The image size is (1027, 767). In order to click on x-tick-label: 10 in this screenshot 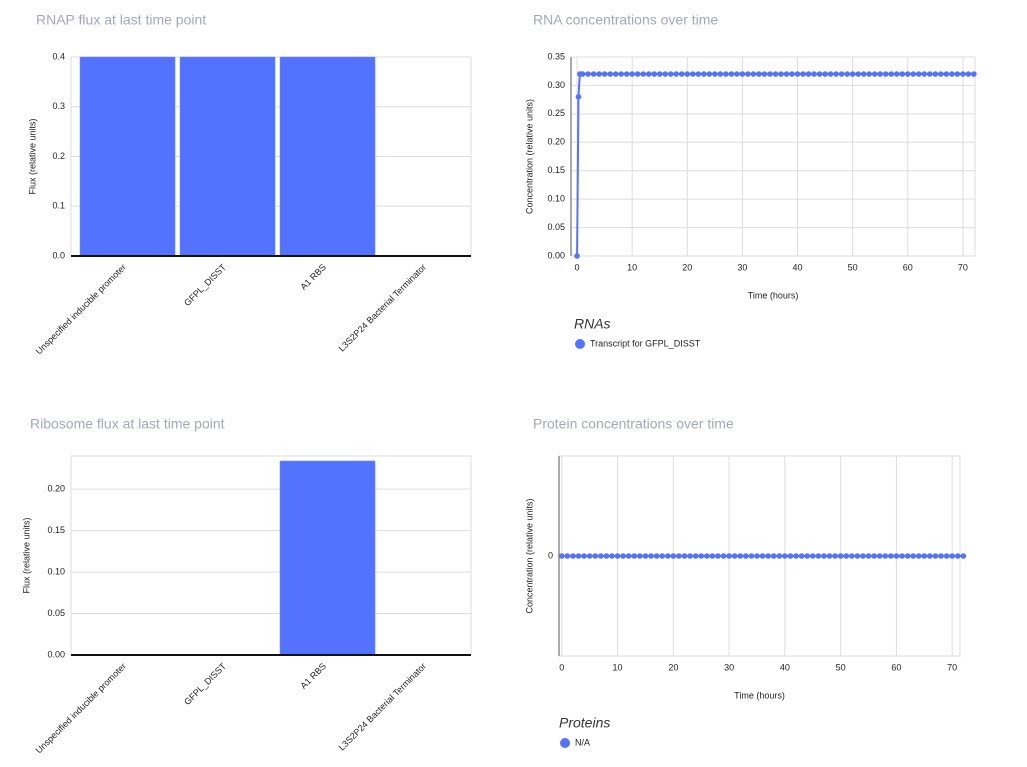, I will do `click(618, 667)`.